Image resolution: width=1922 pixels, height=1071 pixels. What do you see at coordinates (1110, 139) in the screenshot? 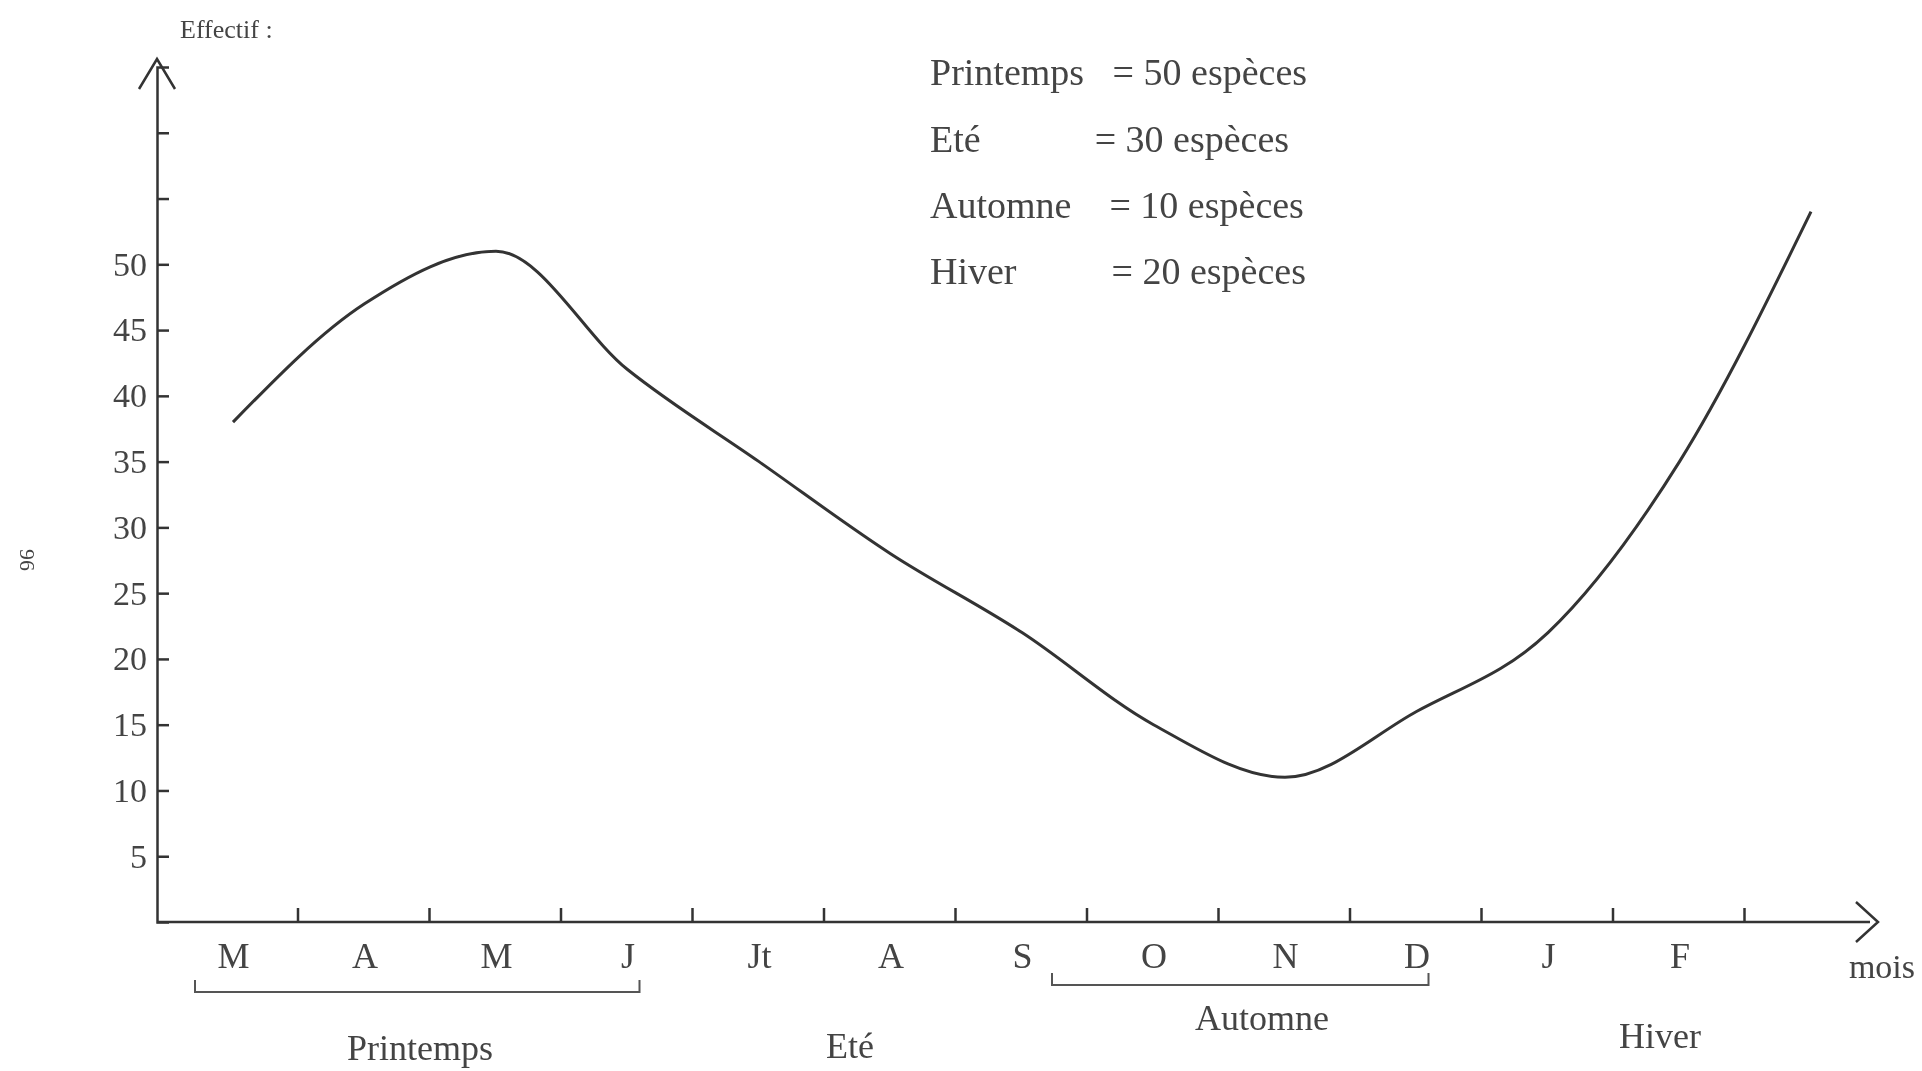
I see `annotation: Eté = 30 espèces` at bounding box center [1110, 139].